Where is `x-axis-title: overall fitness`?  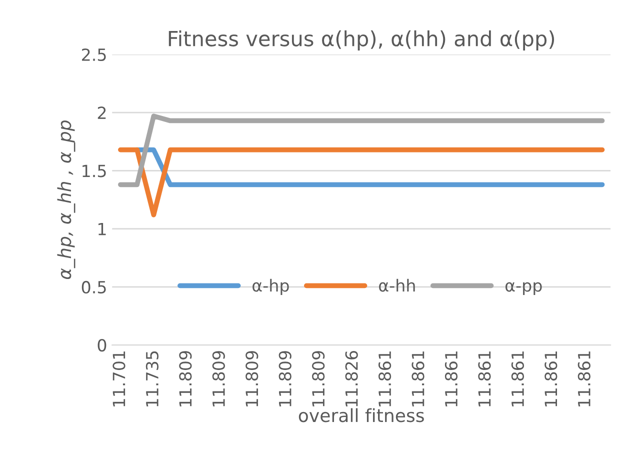 x-axis-title: overall fitness is located at coordinates (361, 415).